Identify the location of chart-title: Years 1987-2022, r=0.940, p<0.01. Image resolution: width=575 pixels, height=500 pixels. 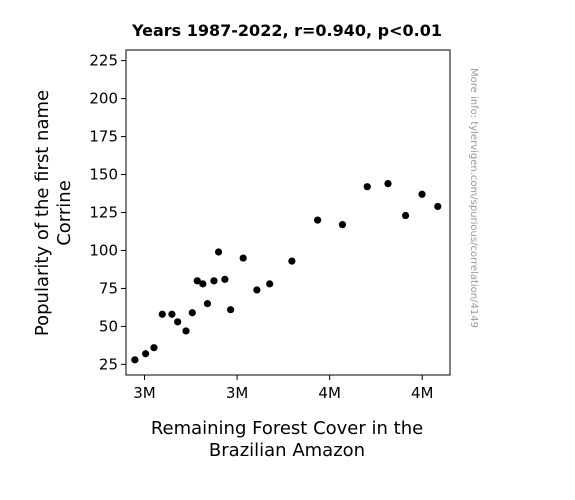
(286, 30).